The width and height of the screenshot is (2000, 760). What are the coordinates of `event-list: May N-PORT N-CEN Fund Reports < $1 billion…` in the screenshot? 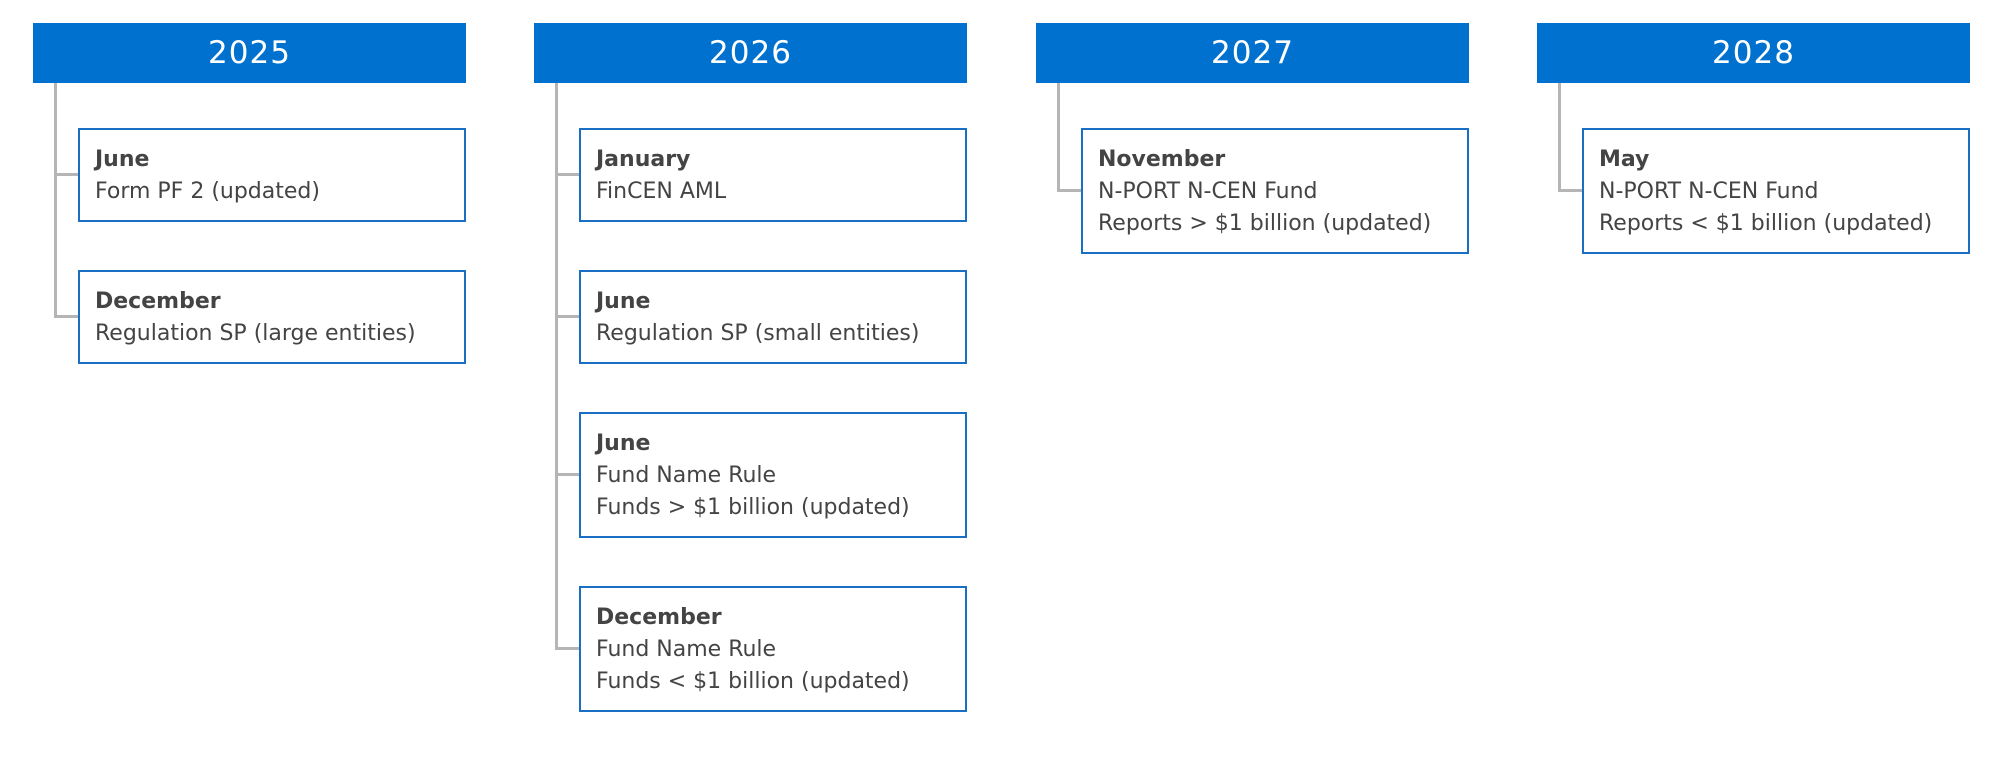 It's located at (1764, 191).